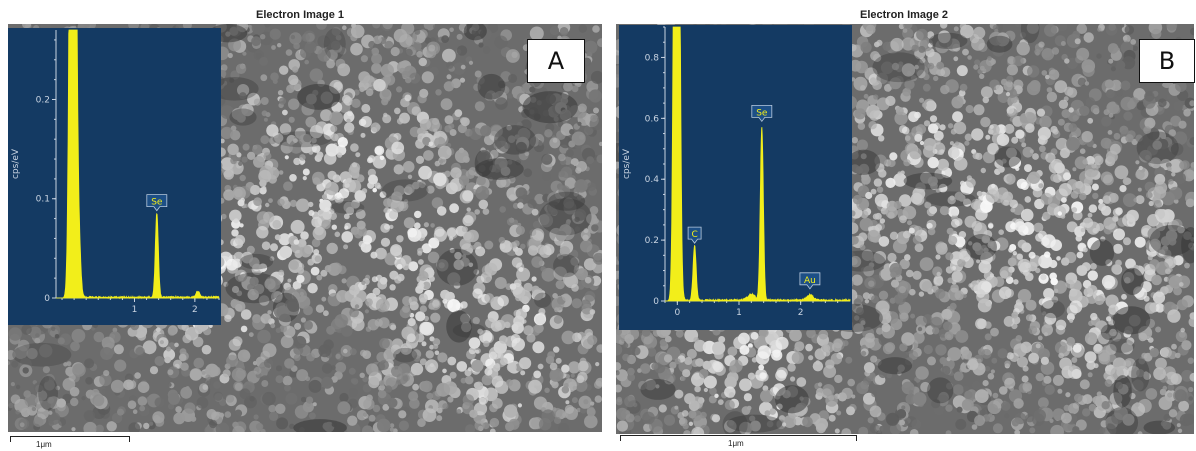 The width and height of the screenshot is (1196, 451). I want to click on panel-a-title: Electron Image 1, so click(300, 15).